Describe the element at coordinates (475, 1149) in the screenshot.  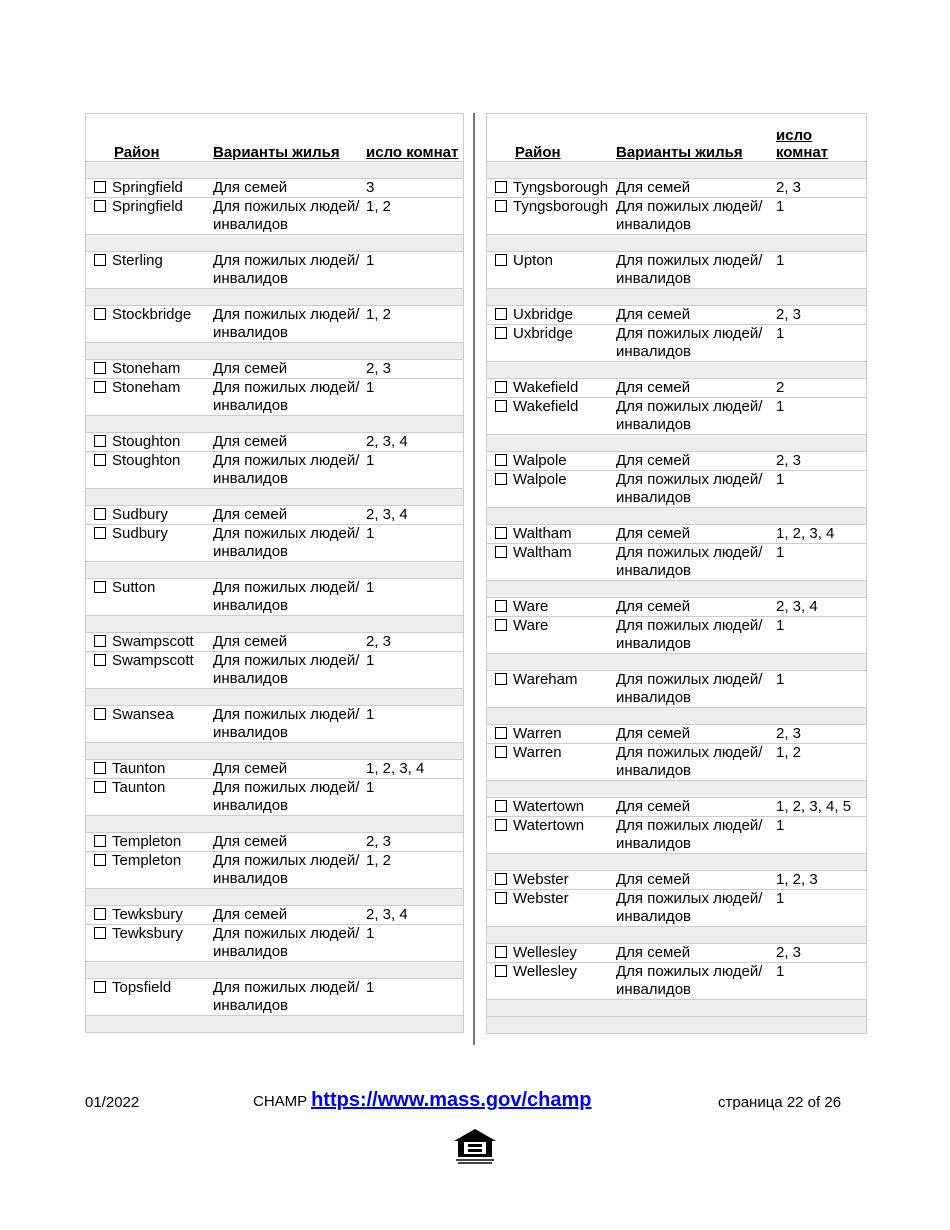
I see `equal-housing-icon` at that location.